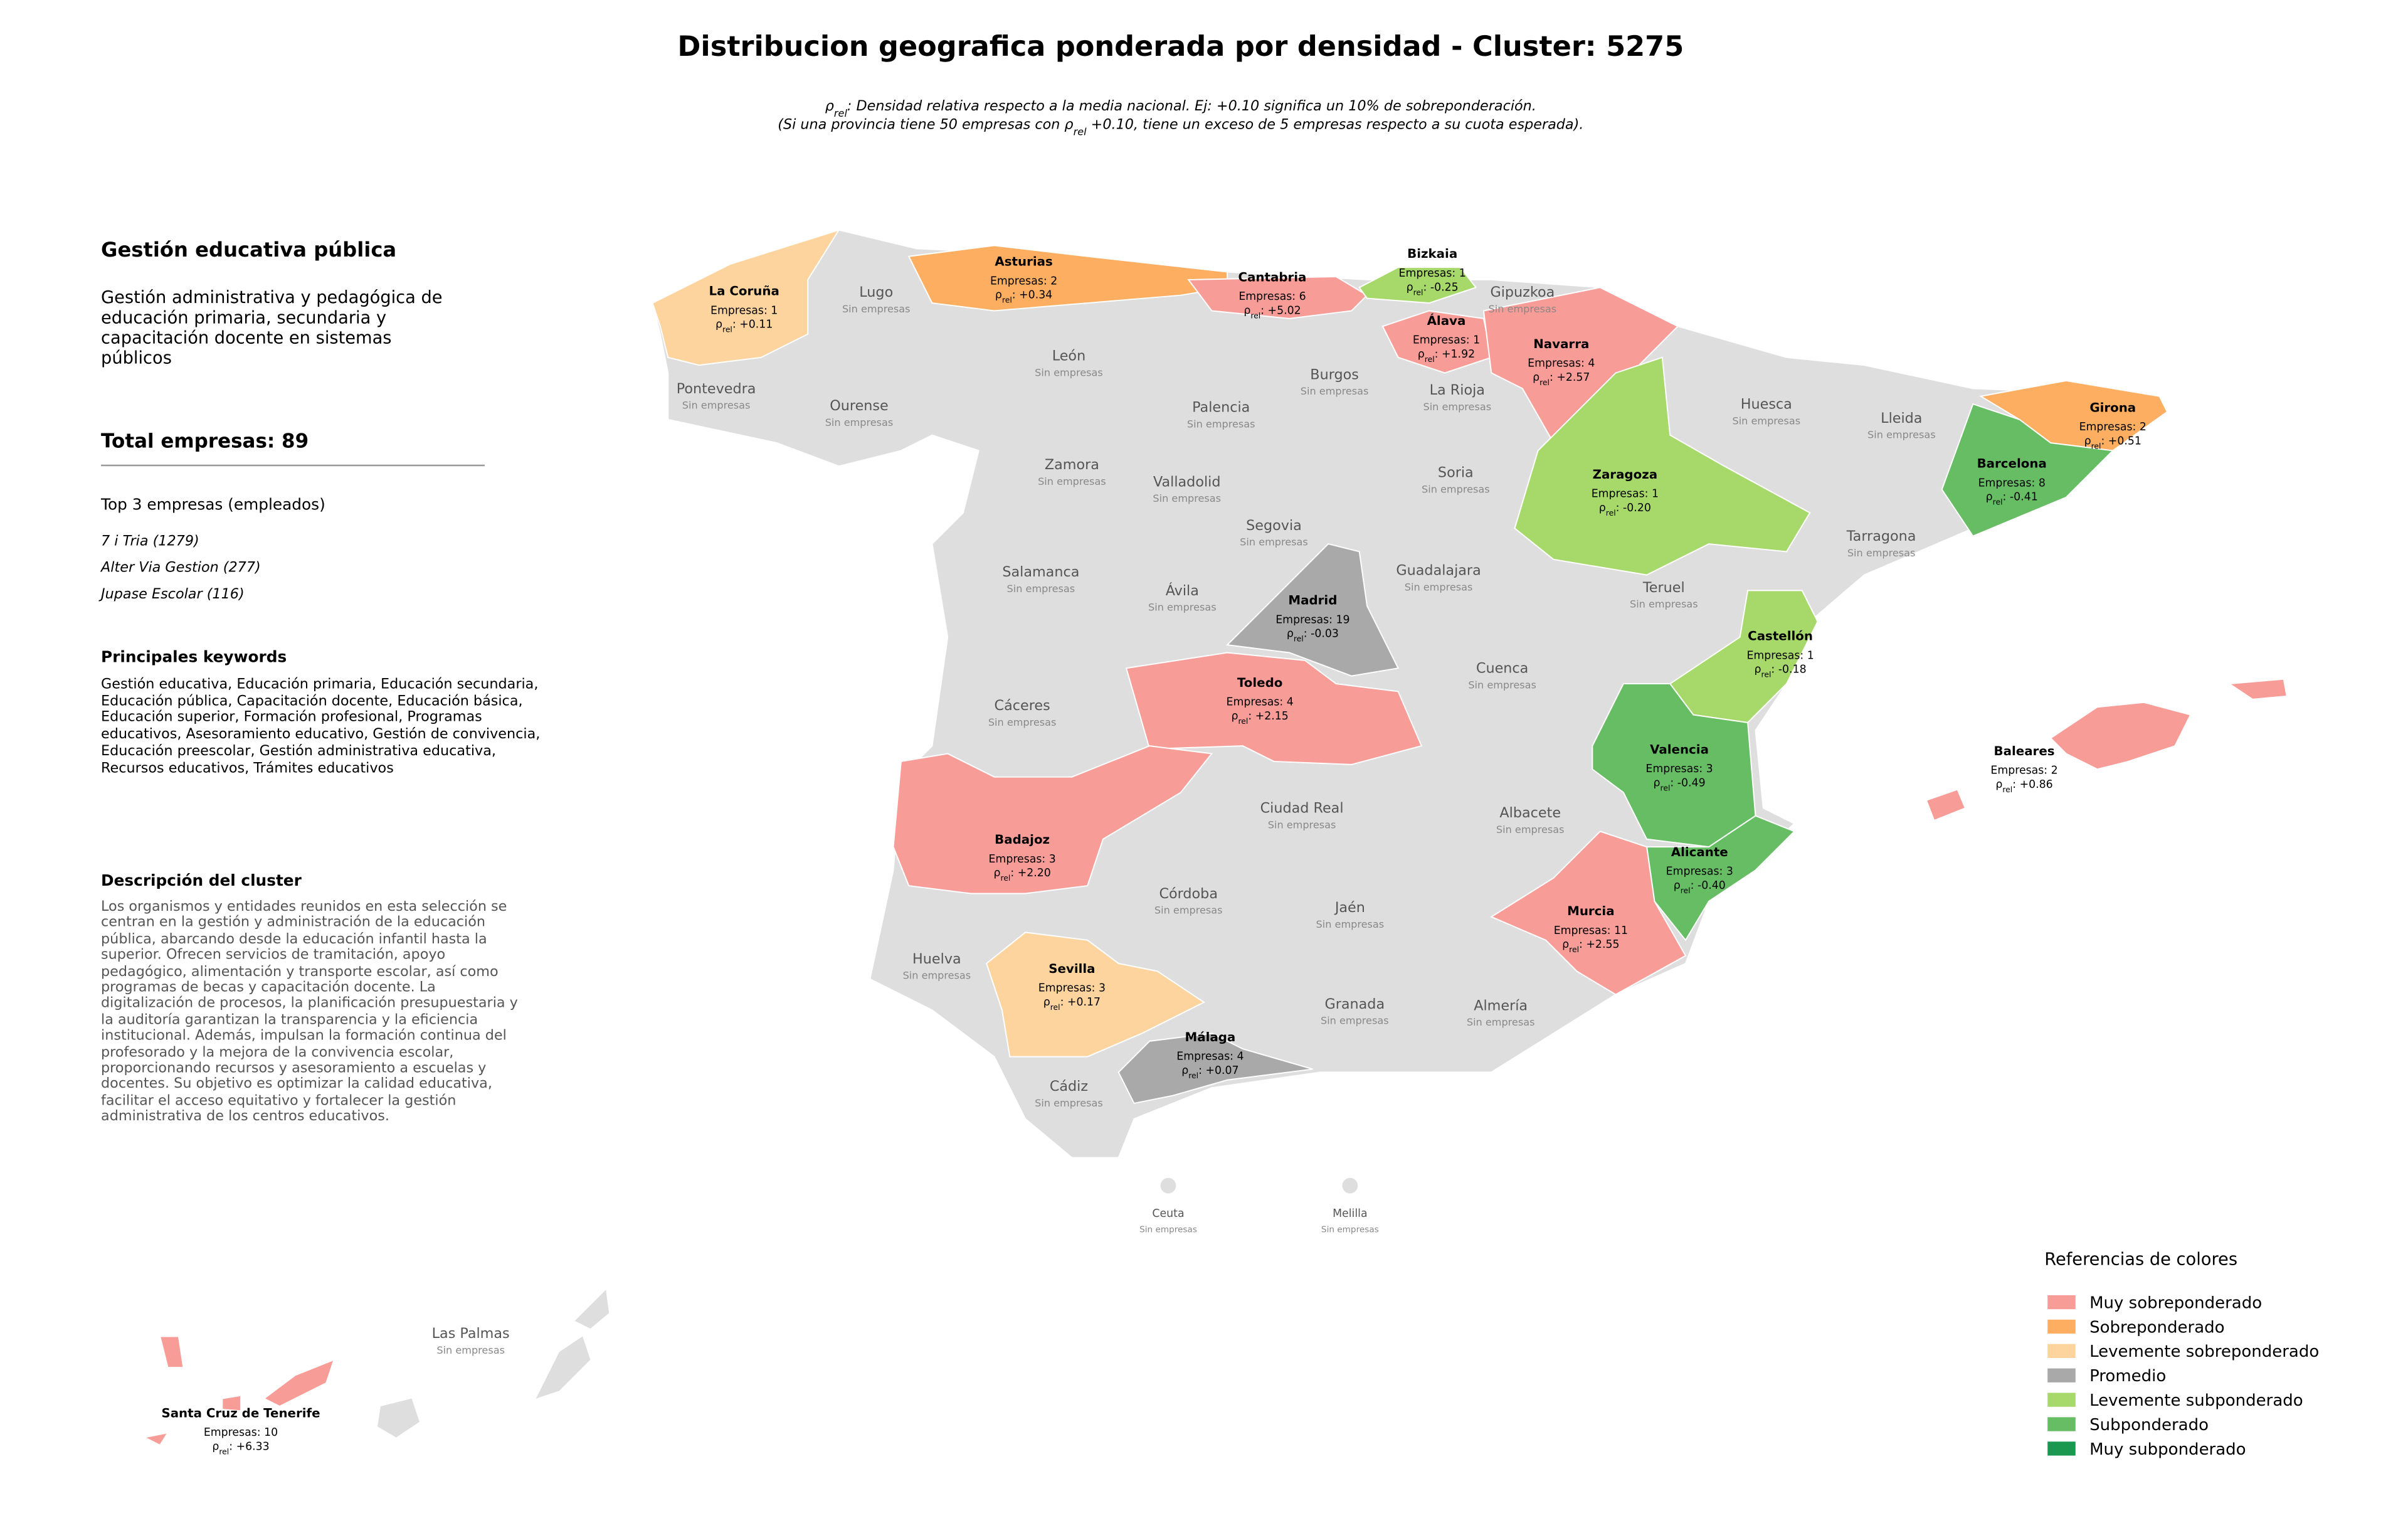 Image resolution: width=2408 pixels, height=1528 pixels. Describe the element at coordinates (1432, 254) in the screenshot. I see `province-name: Bizkaia` at that location.